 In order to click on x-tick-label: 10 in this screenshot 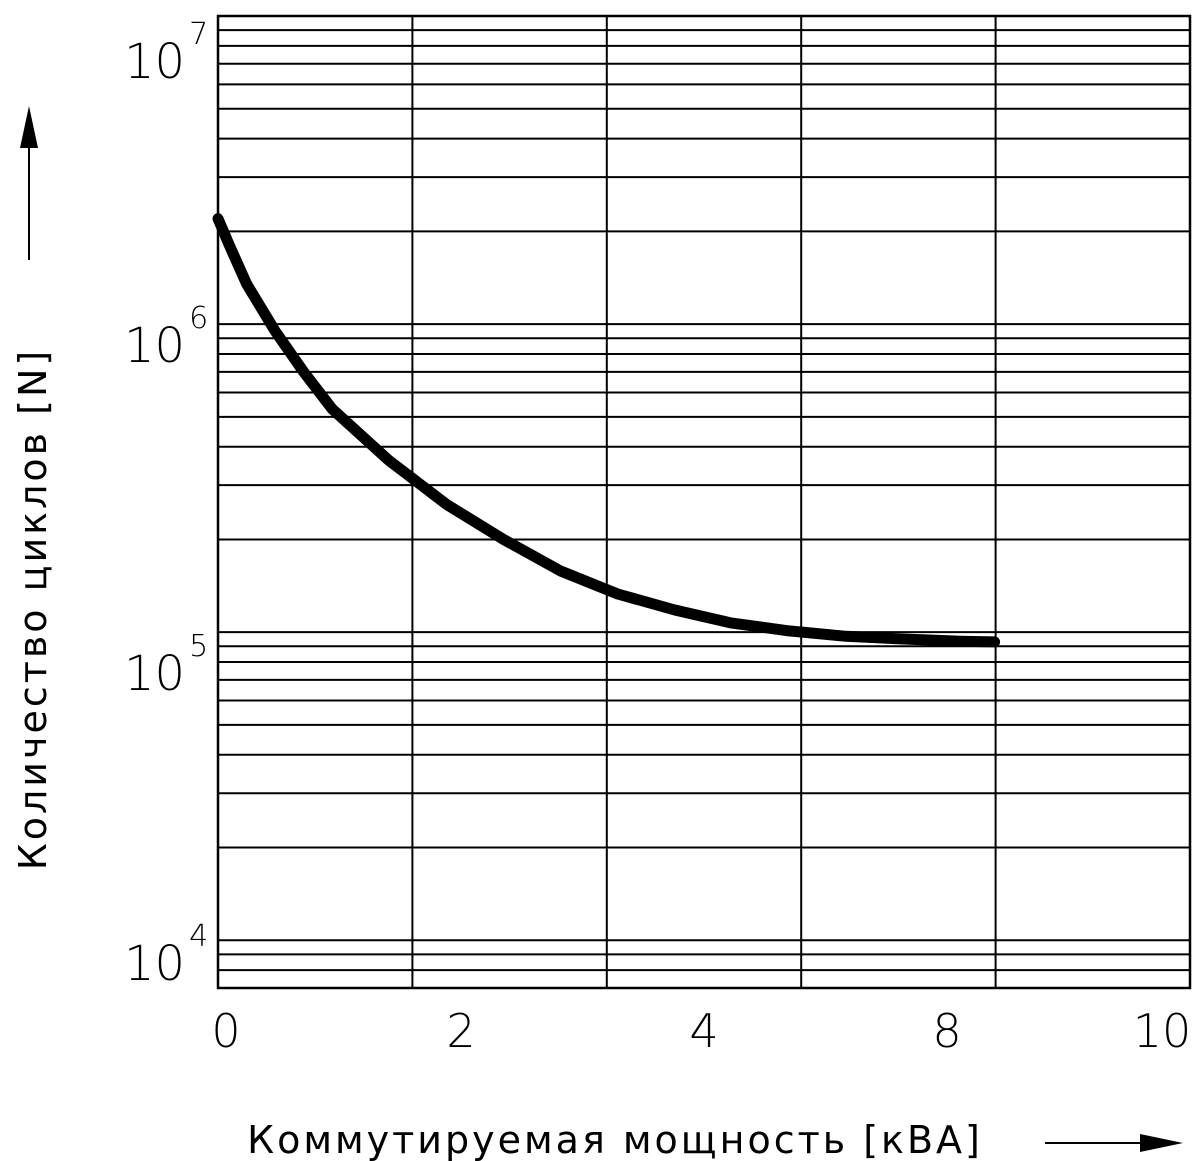, I will do `click(1162, 1031)`.